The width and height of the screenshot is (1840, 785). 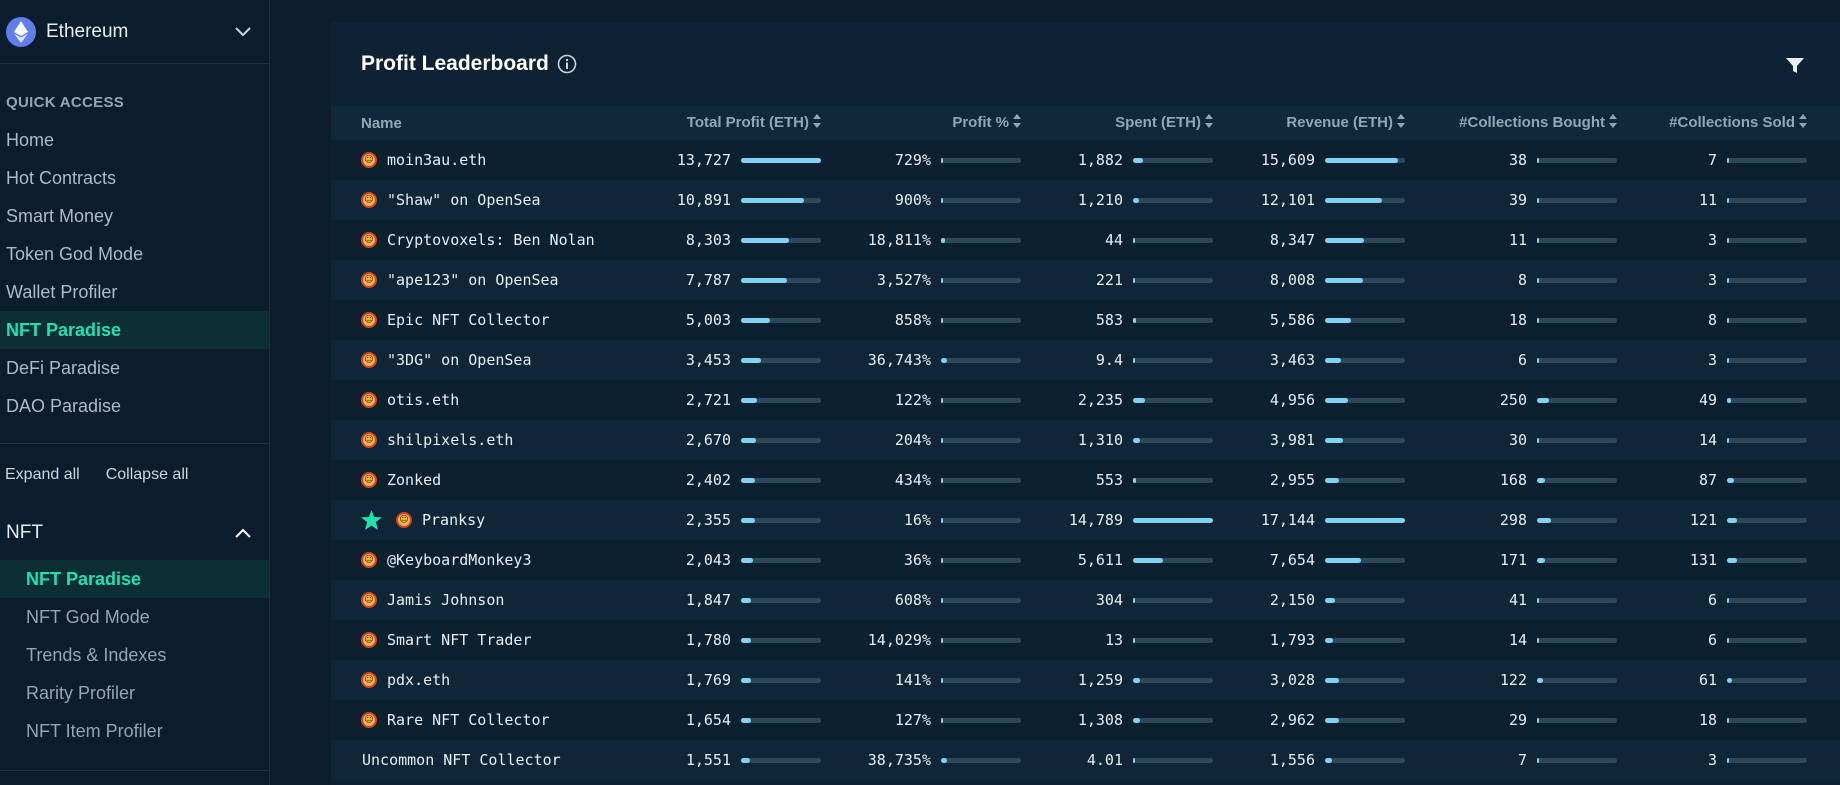 I want to click on table-row: ☺ Zonked 2,402 434% 553 2,955 168 87, so click(x=1085, y=480).